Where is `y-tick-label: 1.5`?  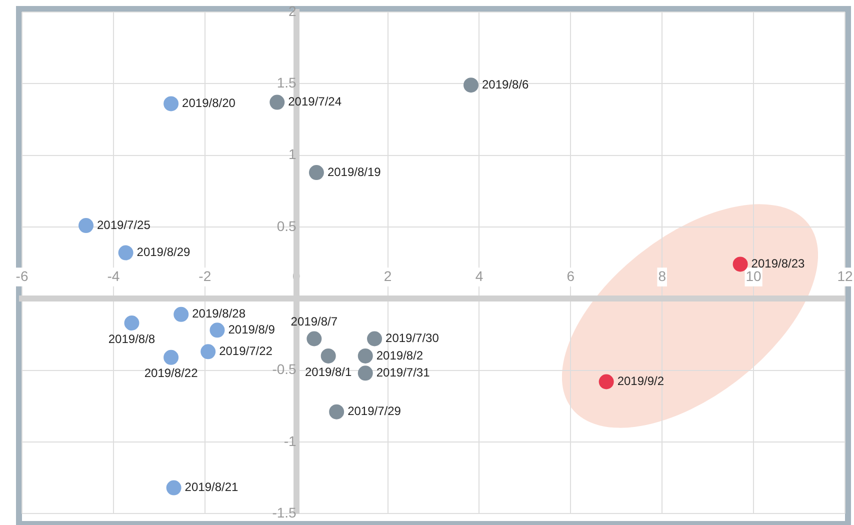
y-tick-label: 1.5 is located at coordinates (286, 82).